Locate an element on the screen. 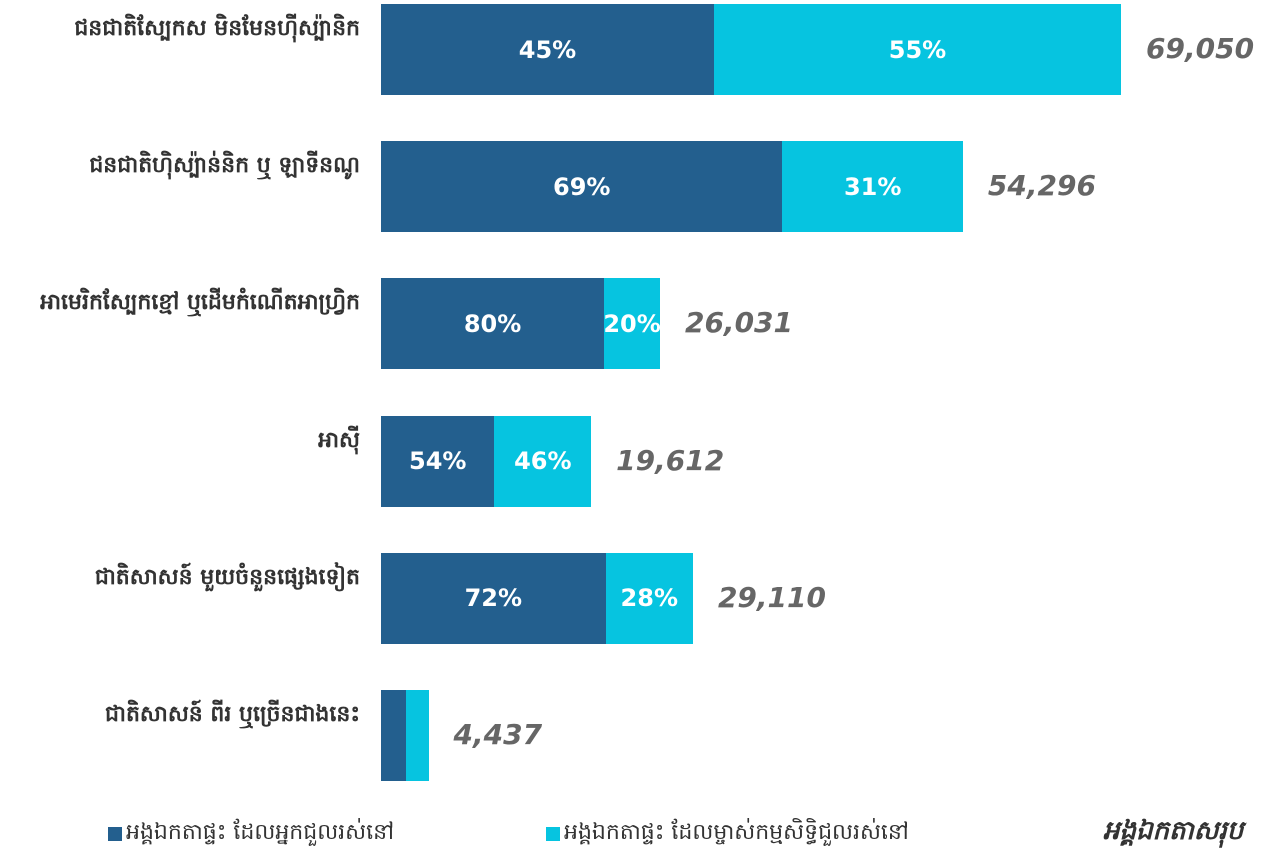 This screenshot has height=852, width=1273. bar: 45% 55% is located at coordinates (751, 49).